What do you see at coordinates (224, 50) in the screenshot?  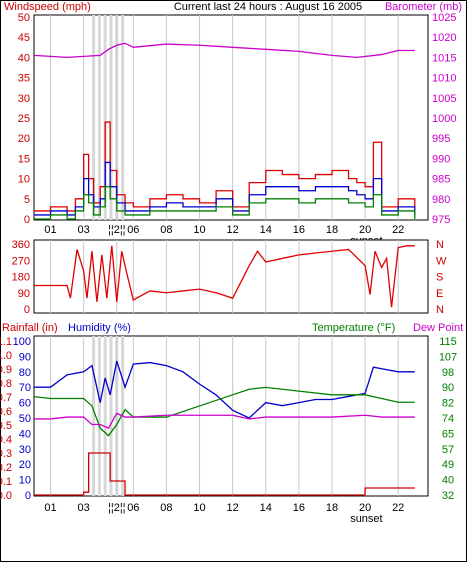 I see `barometer-line` at bounding box center [224, 50].